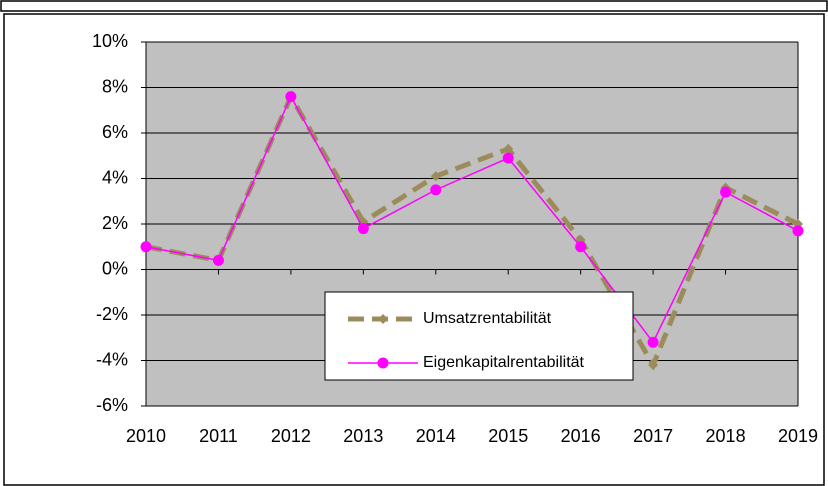 This screenshot has height=486, width=828. What do you see at coordinates (218, 436) in the screenshot?
I see `x-tick-label: 2011` at bounding box center [218, 436].